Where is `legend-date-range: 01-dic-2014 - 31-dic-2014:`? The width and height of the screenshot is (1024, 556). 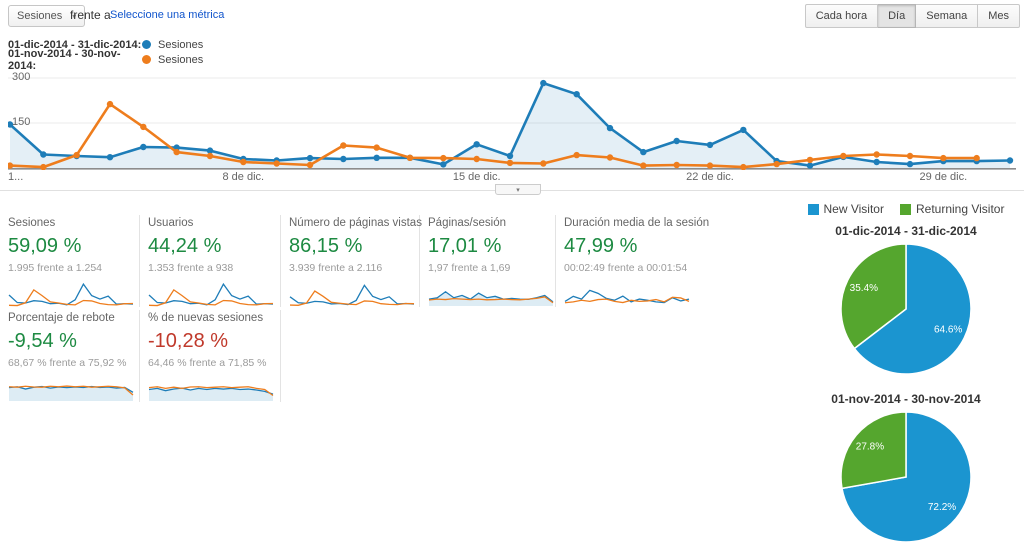
legend-date-range: 01-dic-2014 - 31-dic-2014: is located at coordinates (75, 44).